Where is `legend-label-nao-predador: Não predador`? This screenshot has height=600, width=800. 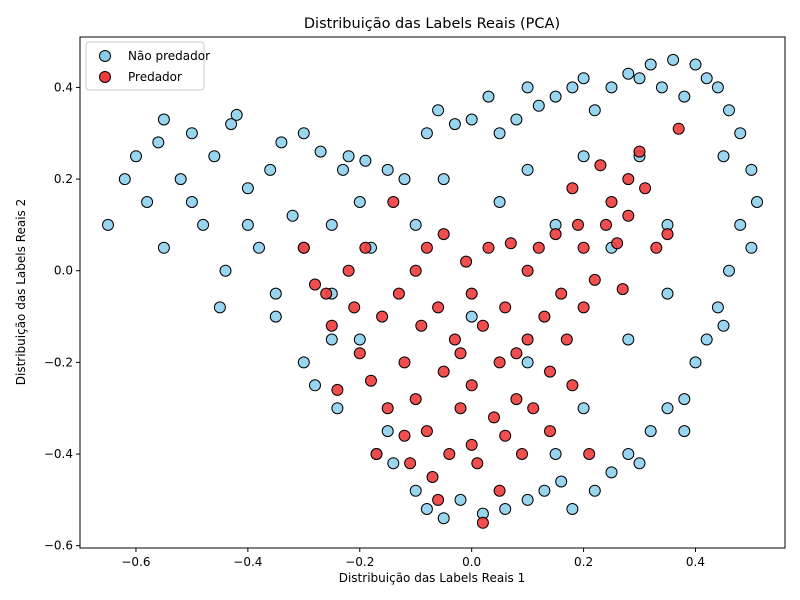 legend-label-nao-predador: Não predador is located at coordinates (169, 56).